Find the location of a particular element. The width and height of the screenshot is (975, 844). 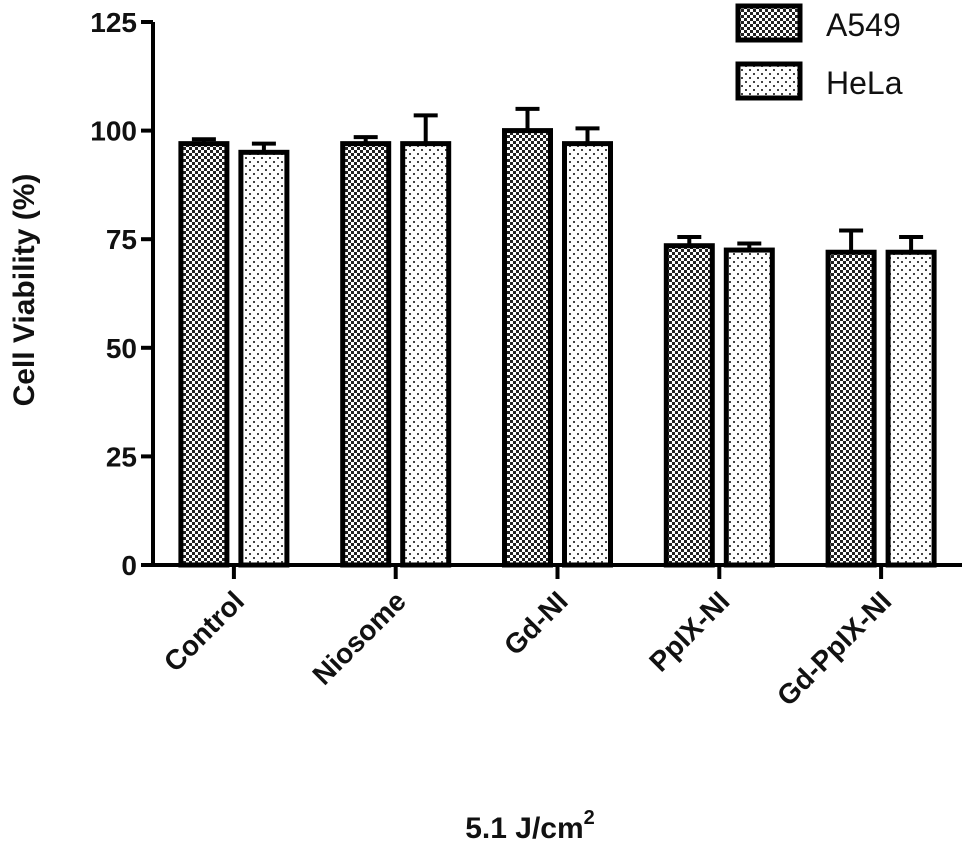

x-tick-label: Niosome is located at coordinates (359, 638).